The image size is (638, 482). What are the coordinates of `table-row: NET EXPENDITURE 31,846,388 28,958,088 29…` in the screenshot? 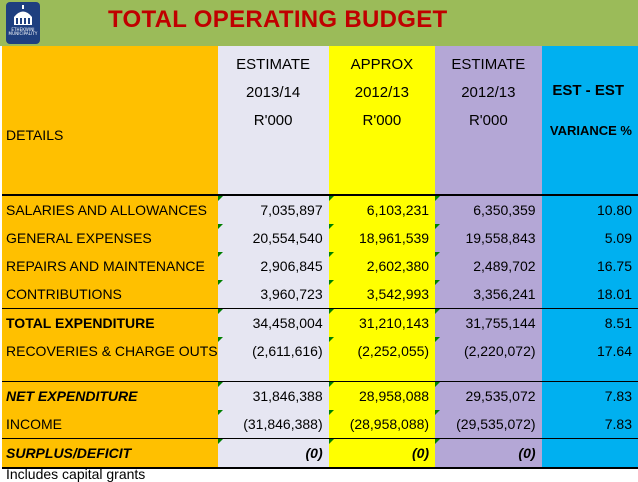 It's located at (320, 395).